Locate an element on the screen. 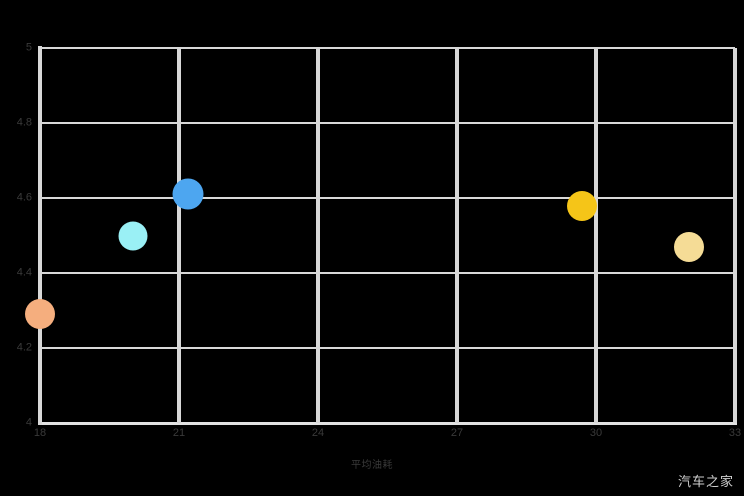  y-axis-tick-label: 4 is located at coordinates (28, 422).